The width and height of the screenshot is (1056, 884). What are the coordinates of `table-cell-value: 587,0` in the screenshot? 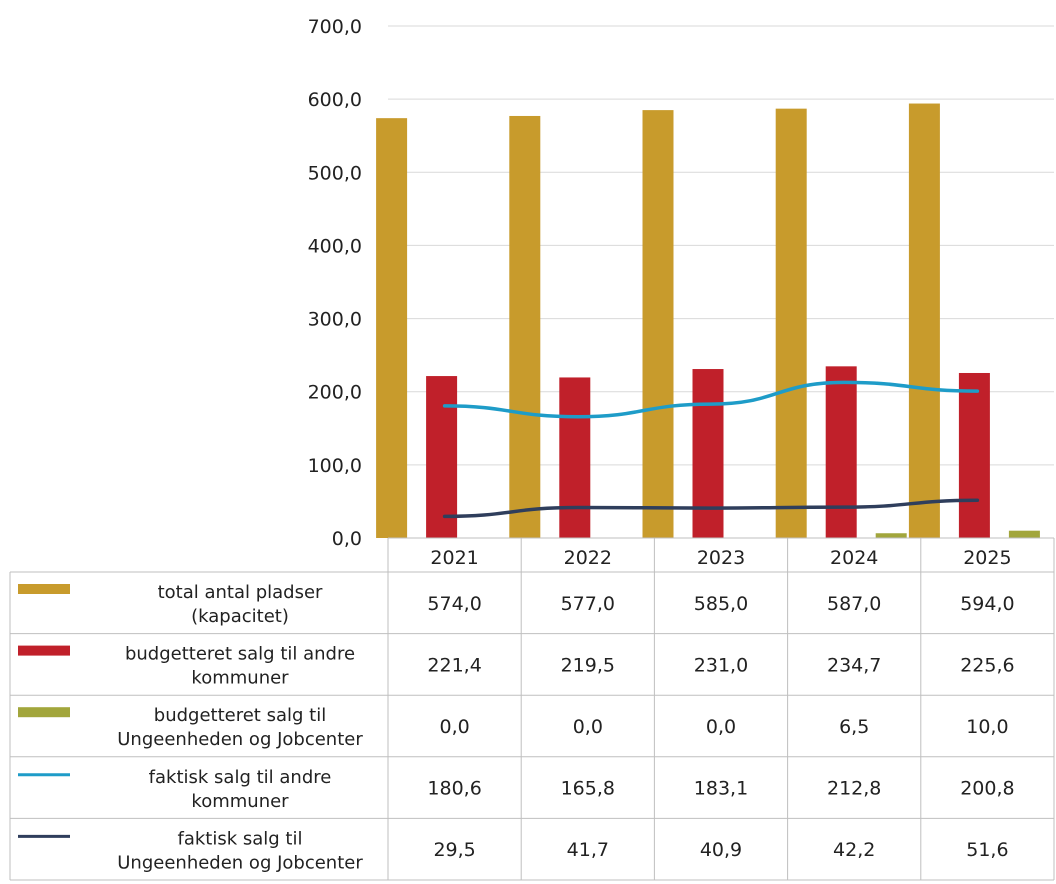 It's located at (854, 604).